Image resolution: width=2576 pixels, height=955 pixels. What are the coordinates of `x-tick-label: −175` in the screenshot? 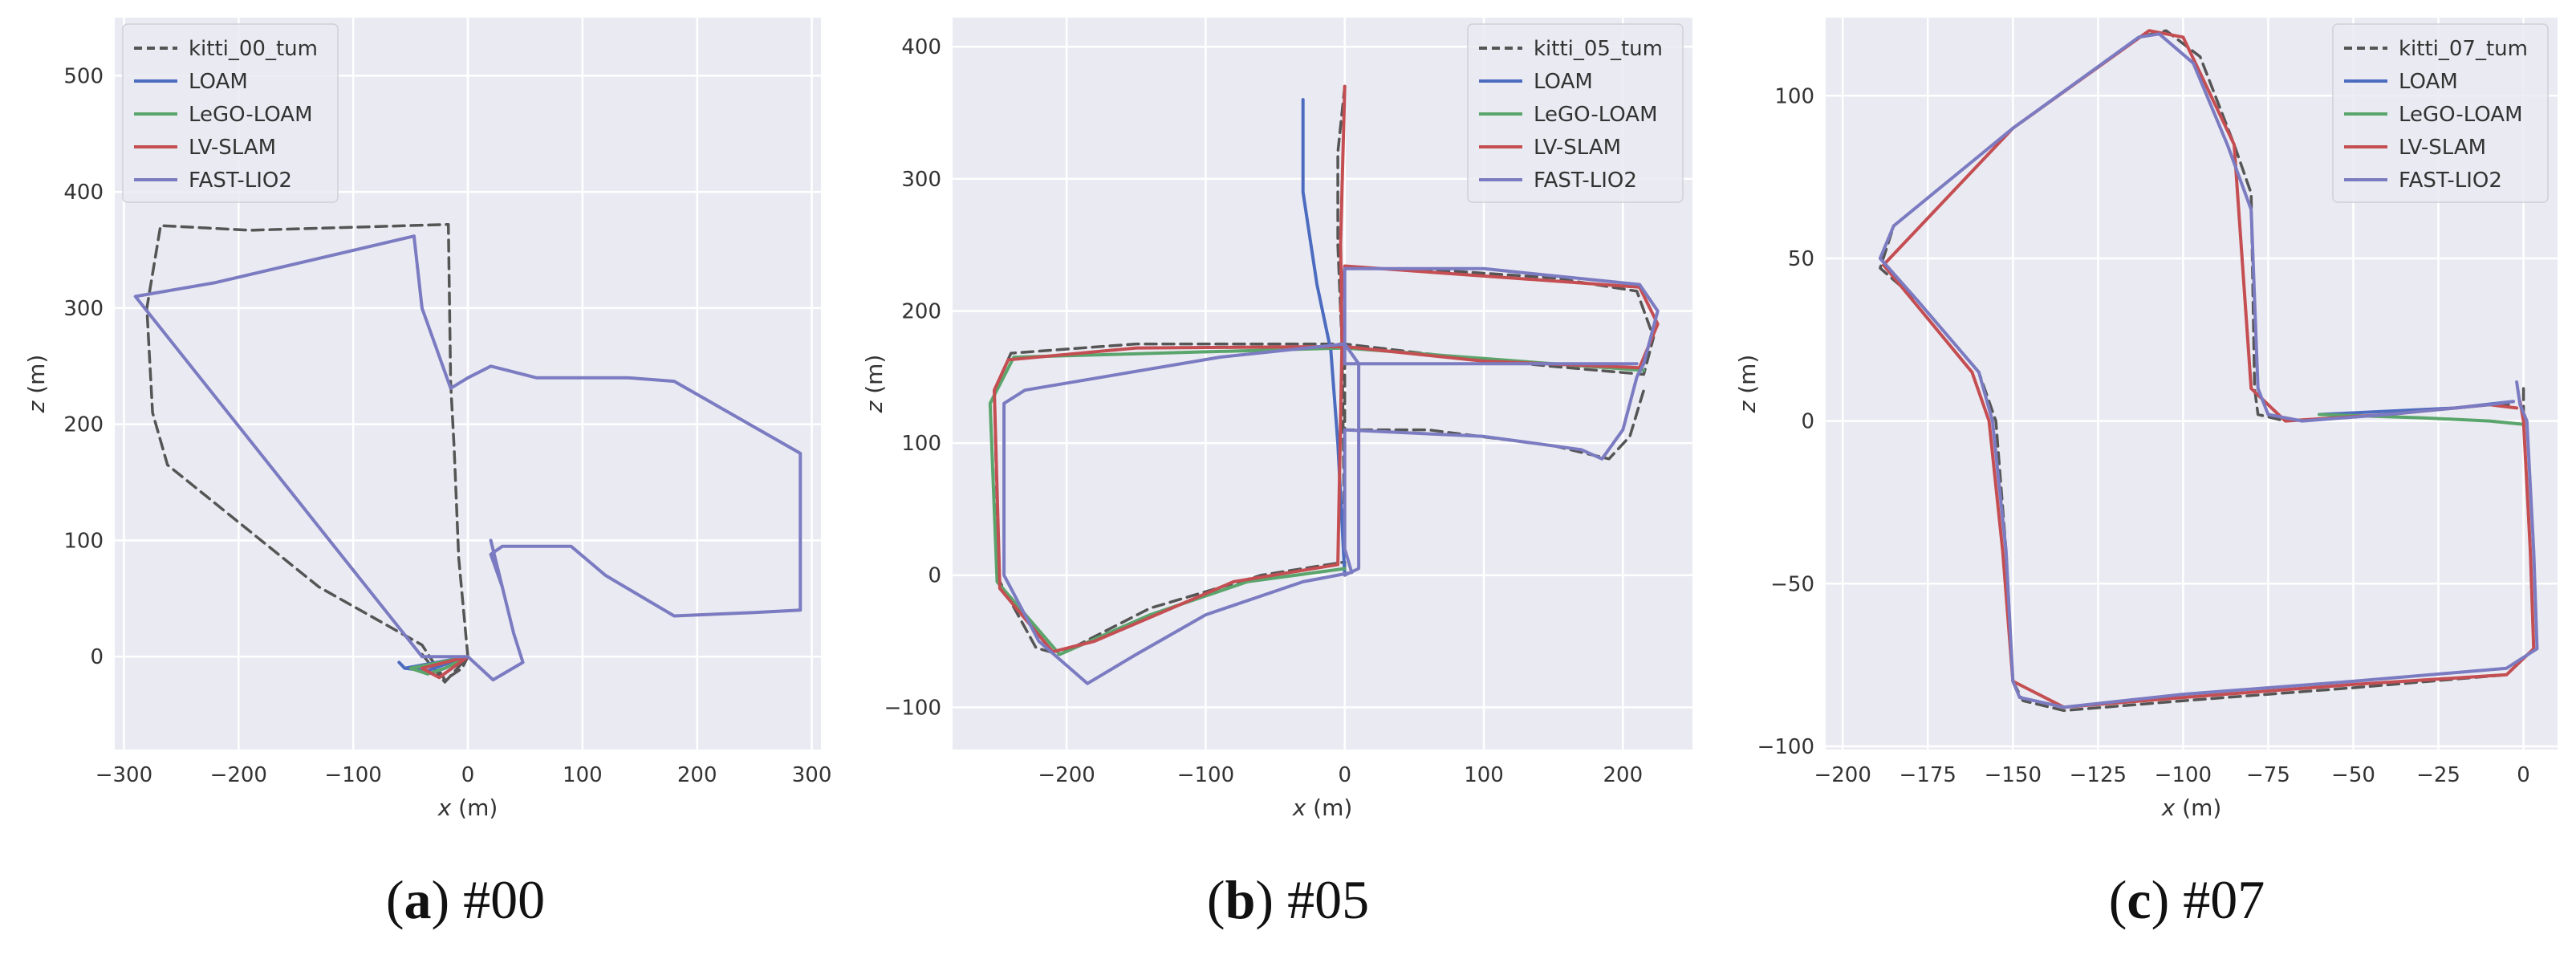 It's located at (1928, 775).